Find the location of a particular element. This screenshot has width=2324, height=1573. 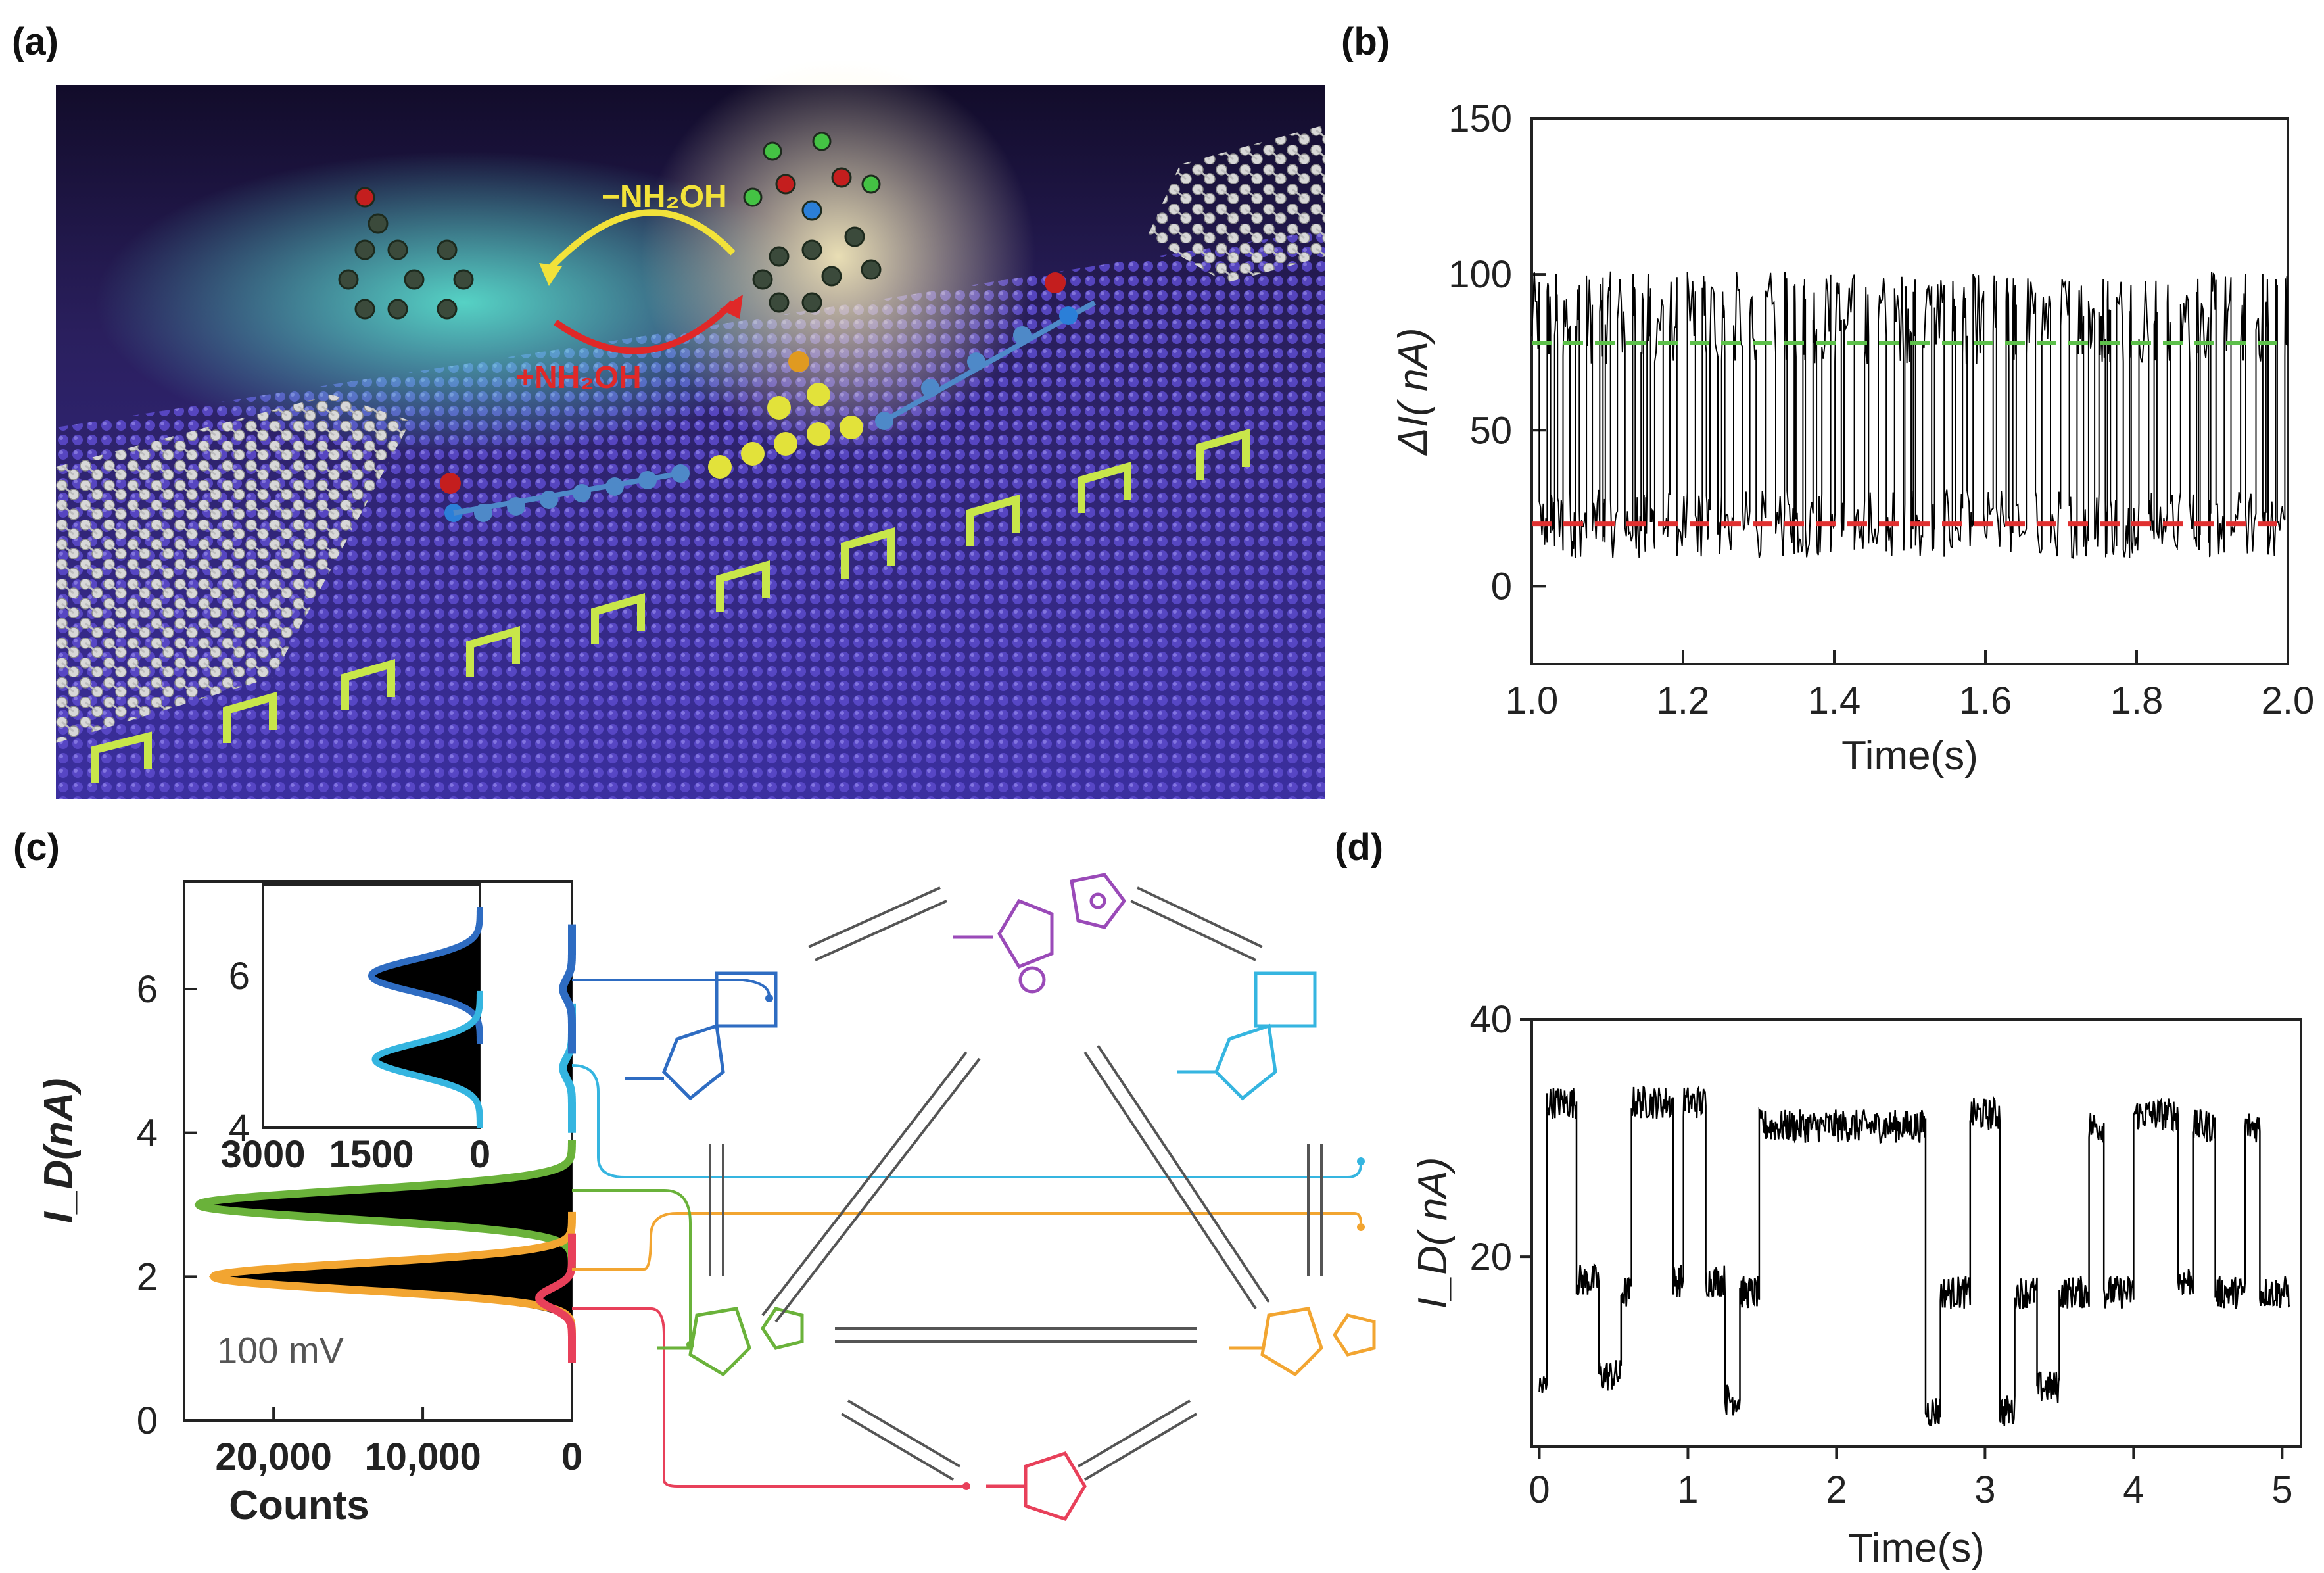

molecule-red is located at coordinates (1037, 1487).